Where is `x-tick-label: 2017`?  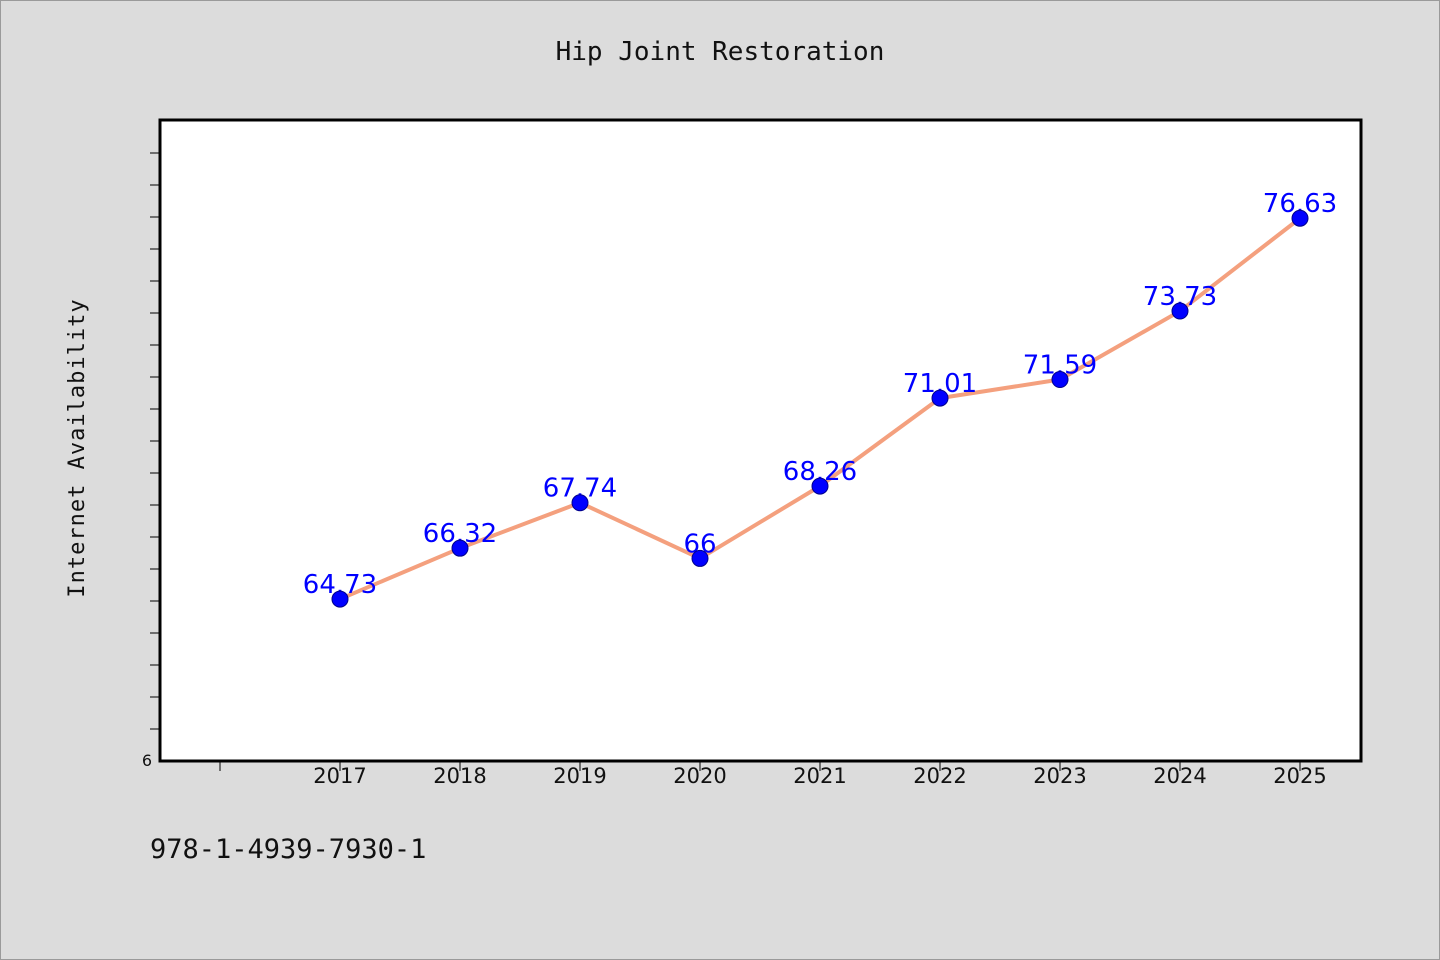 x-tick-label: 2017 is located at coordinates (339, 776).